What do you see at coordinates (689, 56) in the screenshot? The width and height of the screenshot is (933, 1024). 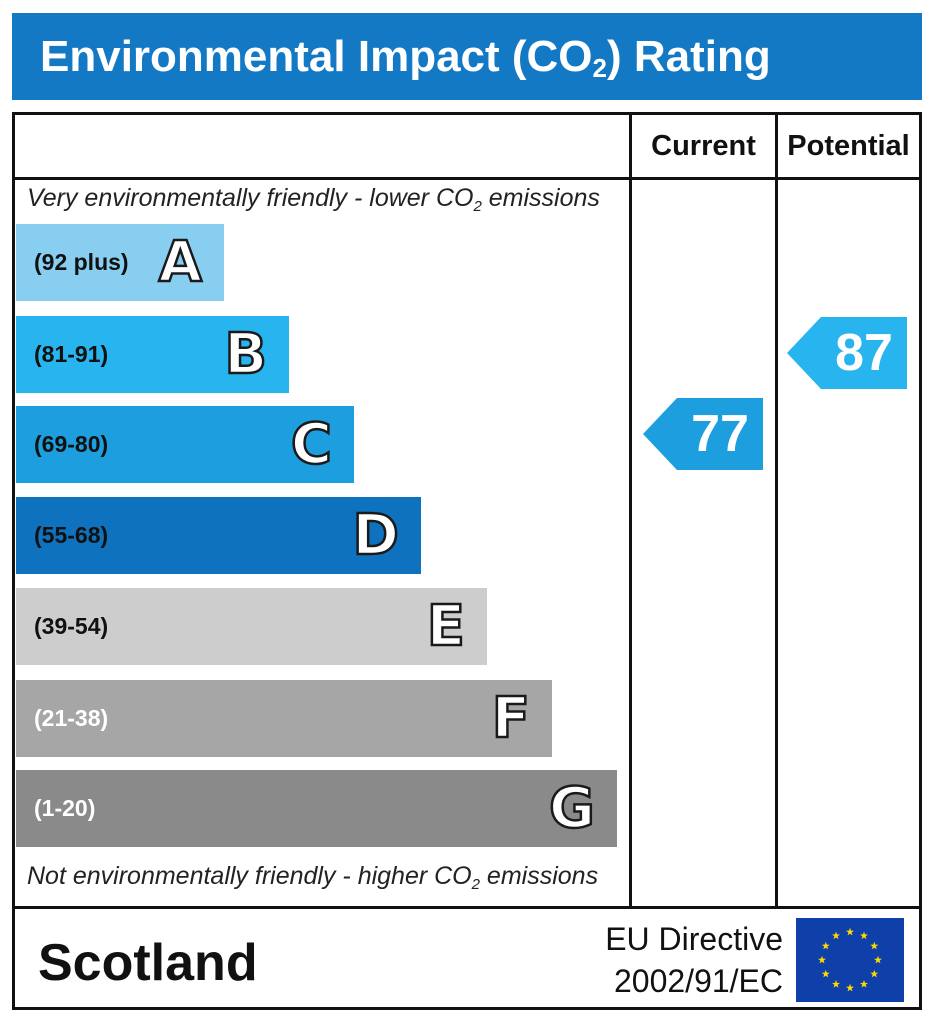 I see `title-text-end: ) Rating` at bounding box center [689, 56].